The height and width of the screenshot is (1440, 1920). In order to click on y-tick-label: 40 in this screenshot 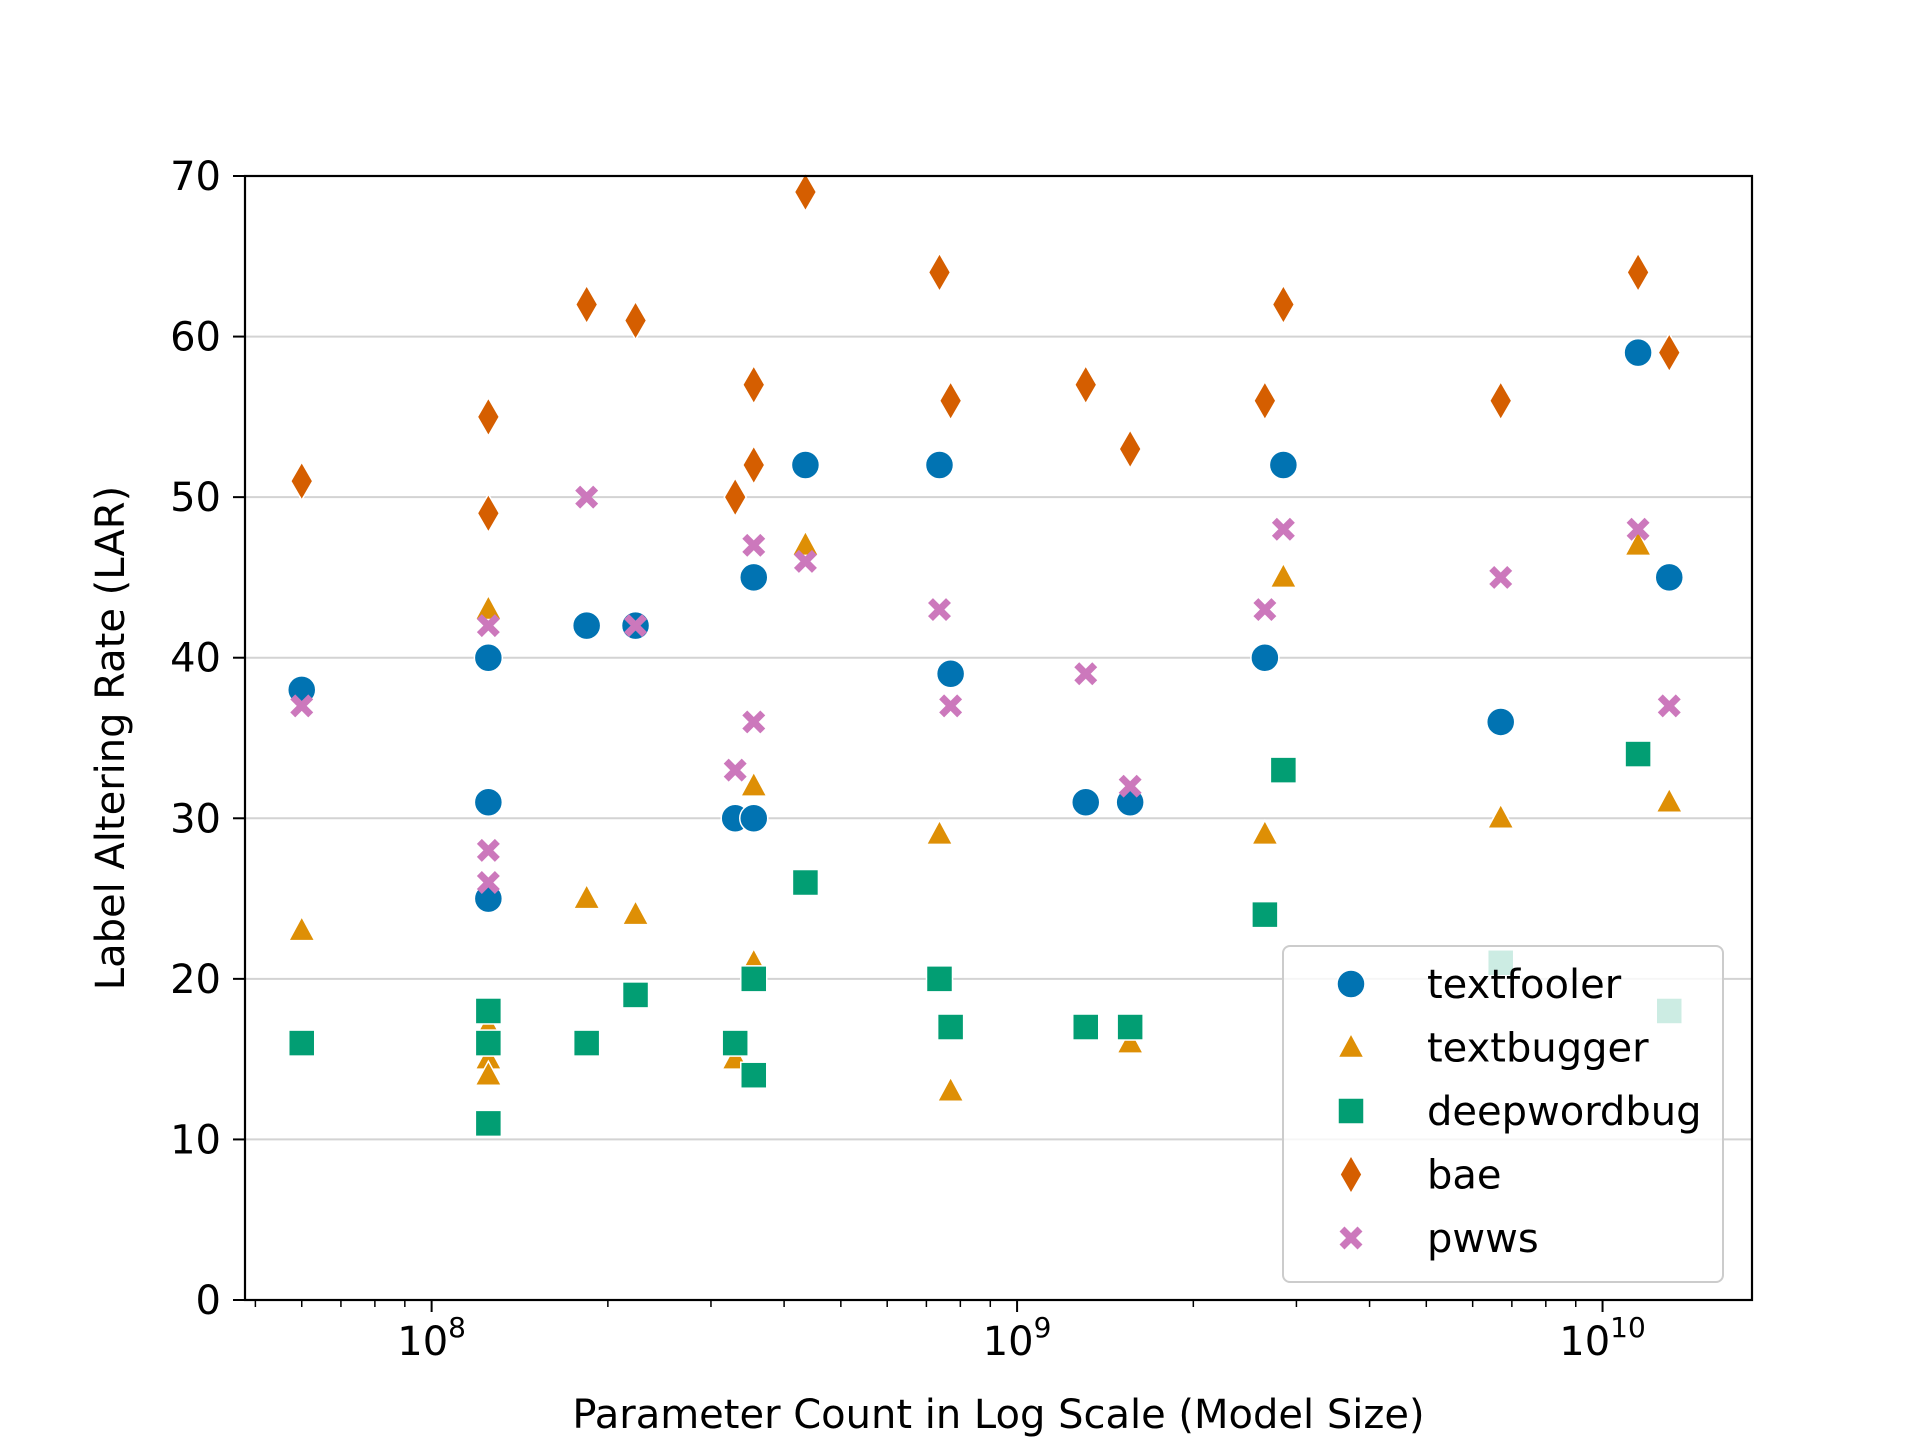, I will do `click(195, 659)`.